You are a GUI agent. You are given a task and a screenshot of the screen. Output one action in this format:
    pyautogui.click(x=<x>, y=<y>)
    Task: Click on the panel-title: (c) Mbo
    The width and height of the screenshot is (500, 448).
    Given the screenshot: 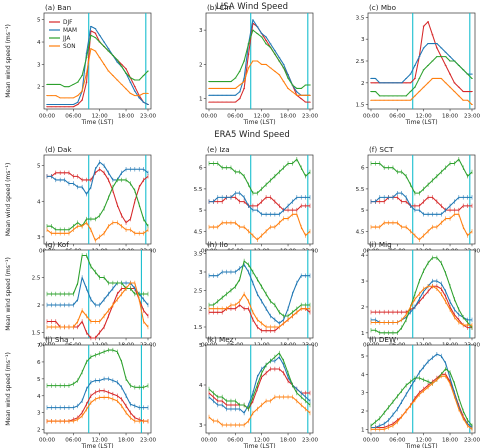 What is the action you would take?
    pyautogui.click(x=382, y=7)
    